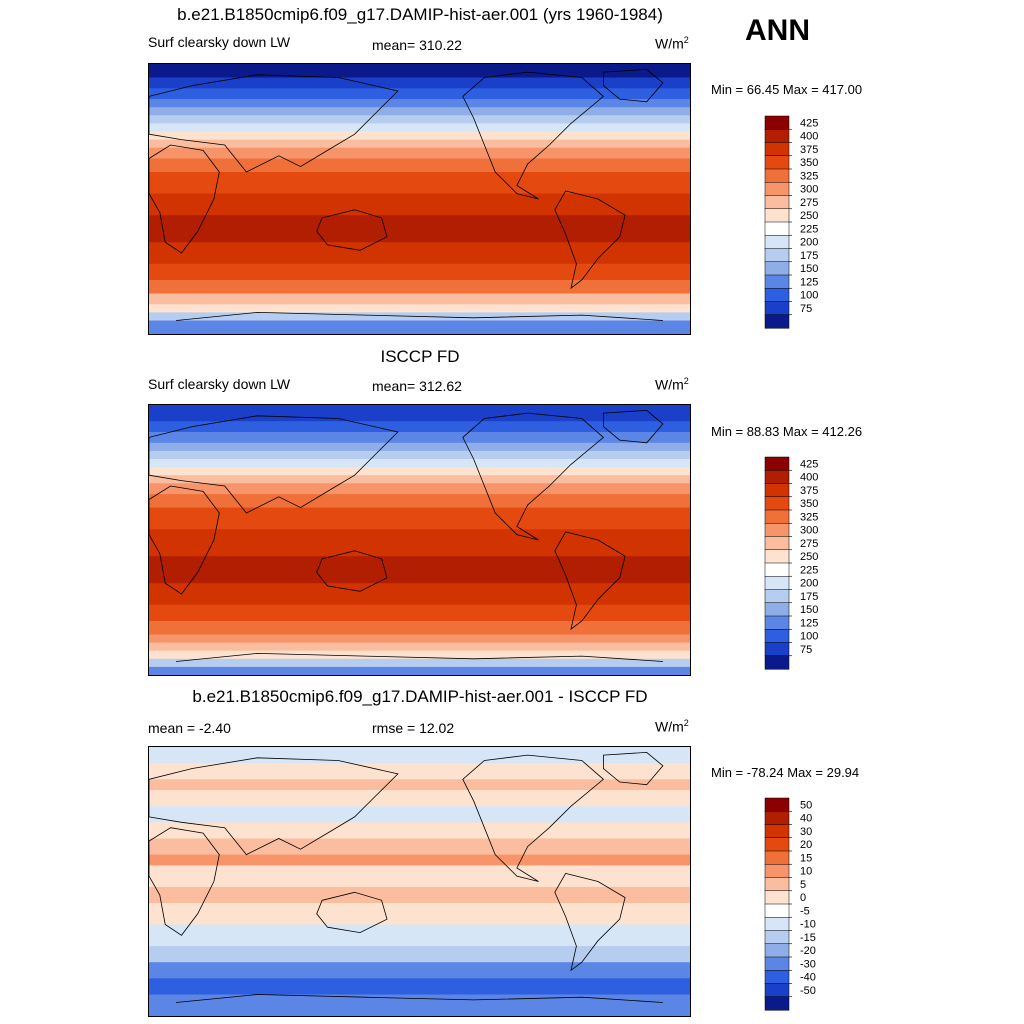 This screenshot has height=1024, width=1024. I want to click on panel-1-colorbar-label-6: 275, so click(809, 203).